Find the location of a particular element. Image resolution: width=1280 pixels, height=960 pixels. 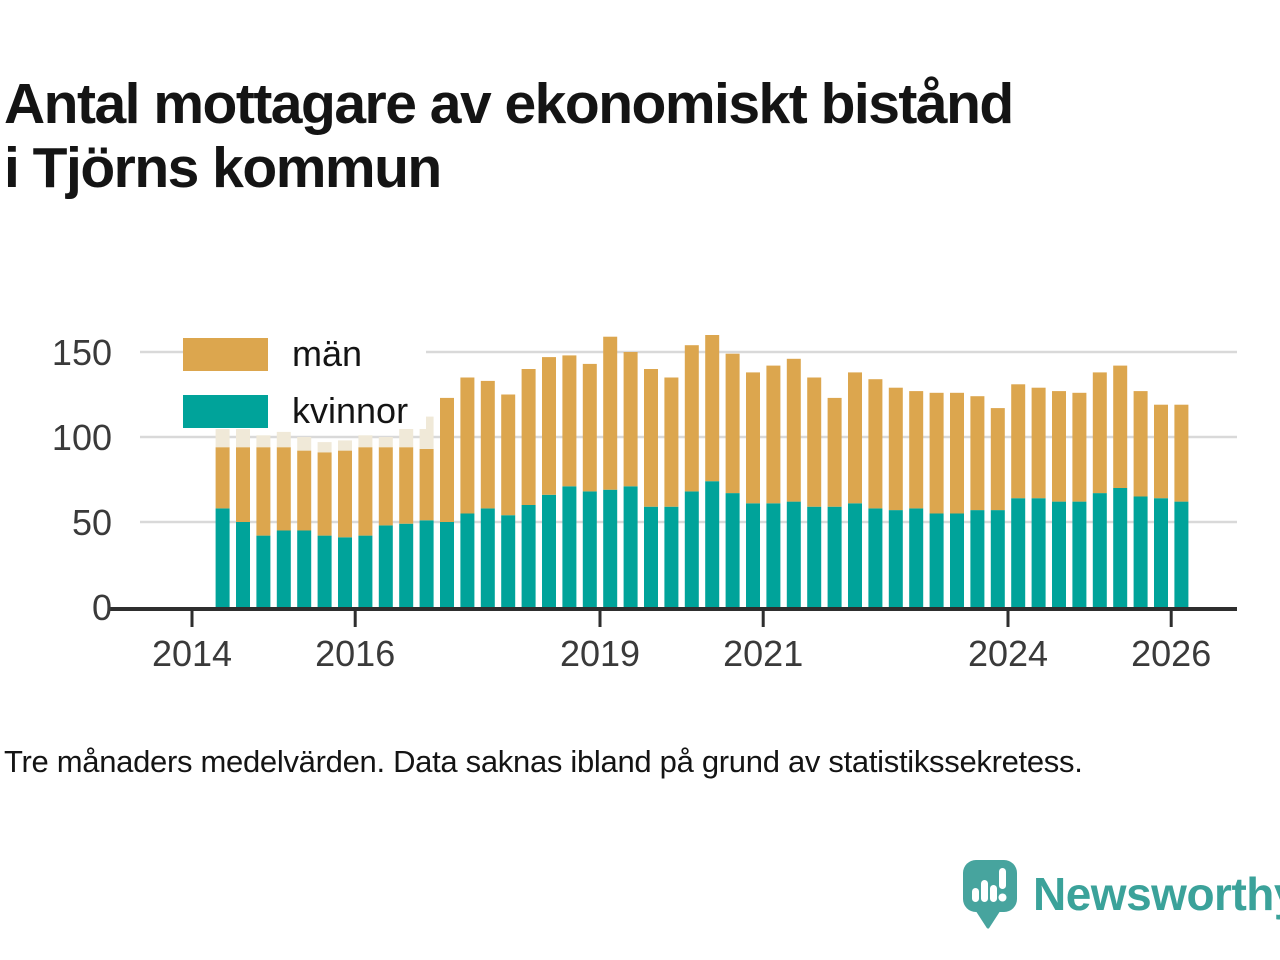

chart-title-line-2: i Tjörns kommun is located at coordinates (223, 168).